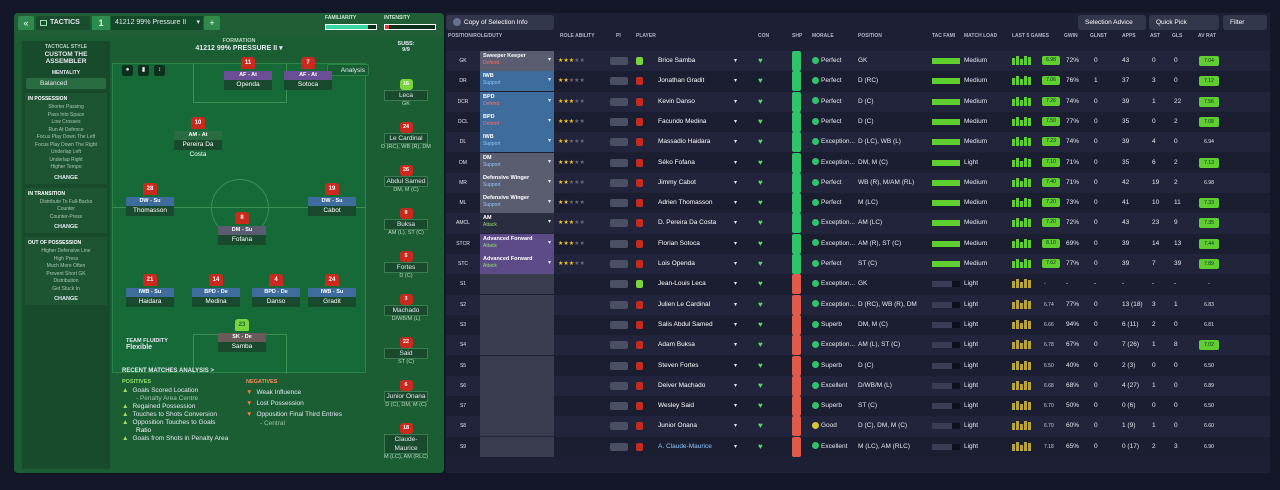 The height and width of the screenshot is (490, 1280). I want to click on player-shirt: 21, so click(150, 280).